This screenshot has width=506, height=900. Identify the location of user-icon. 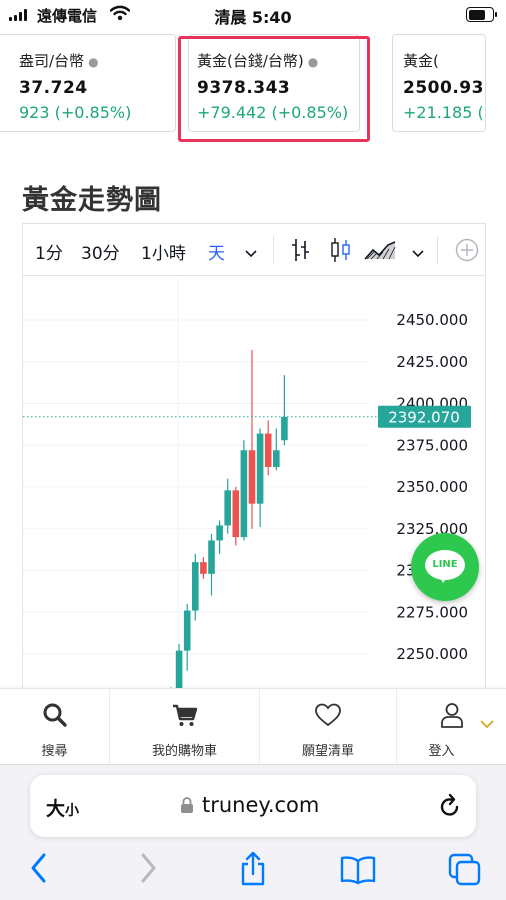
(451, 715).